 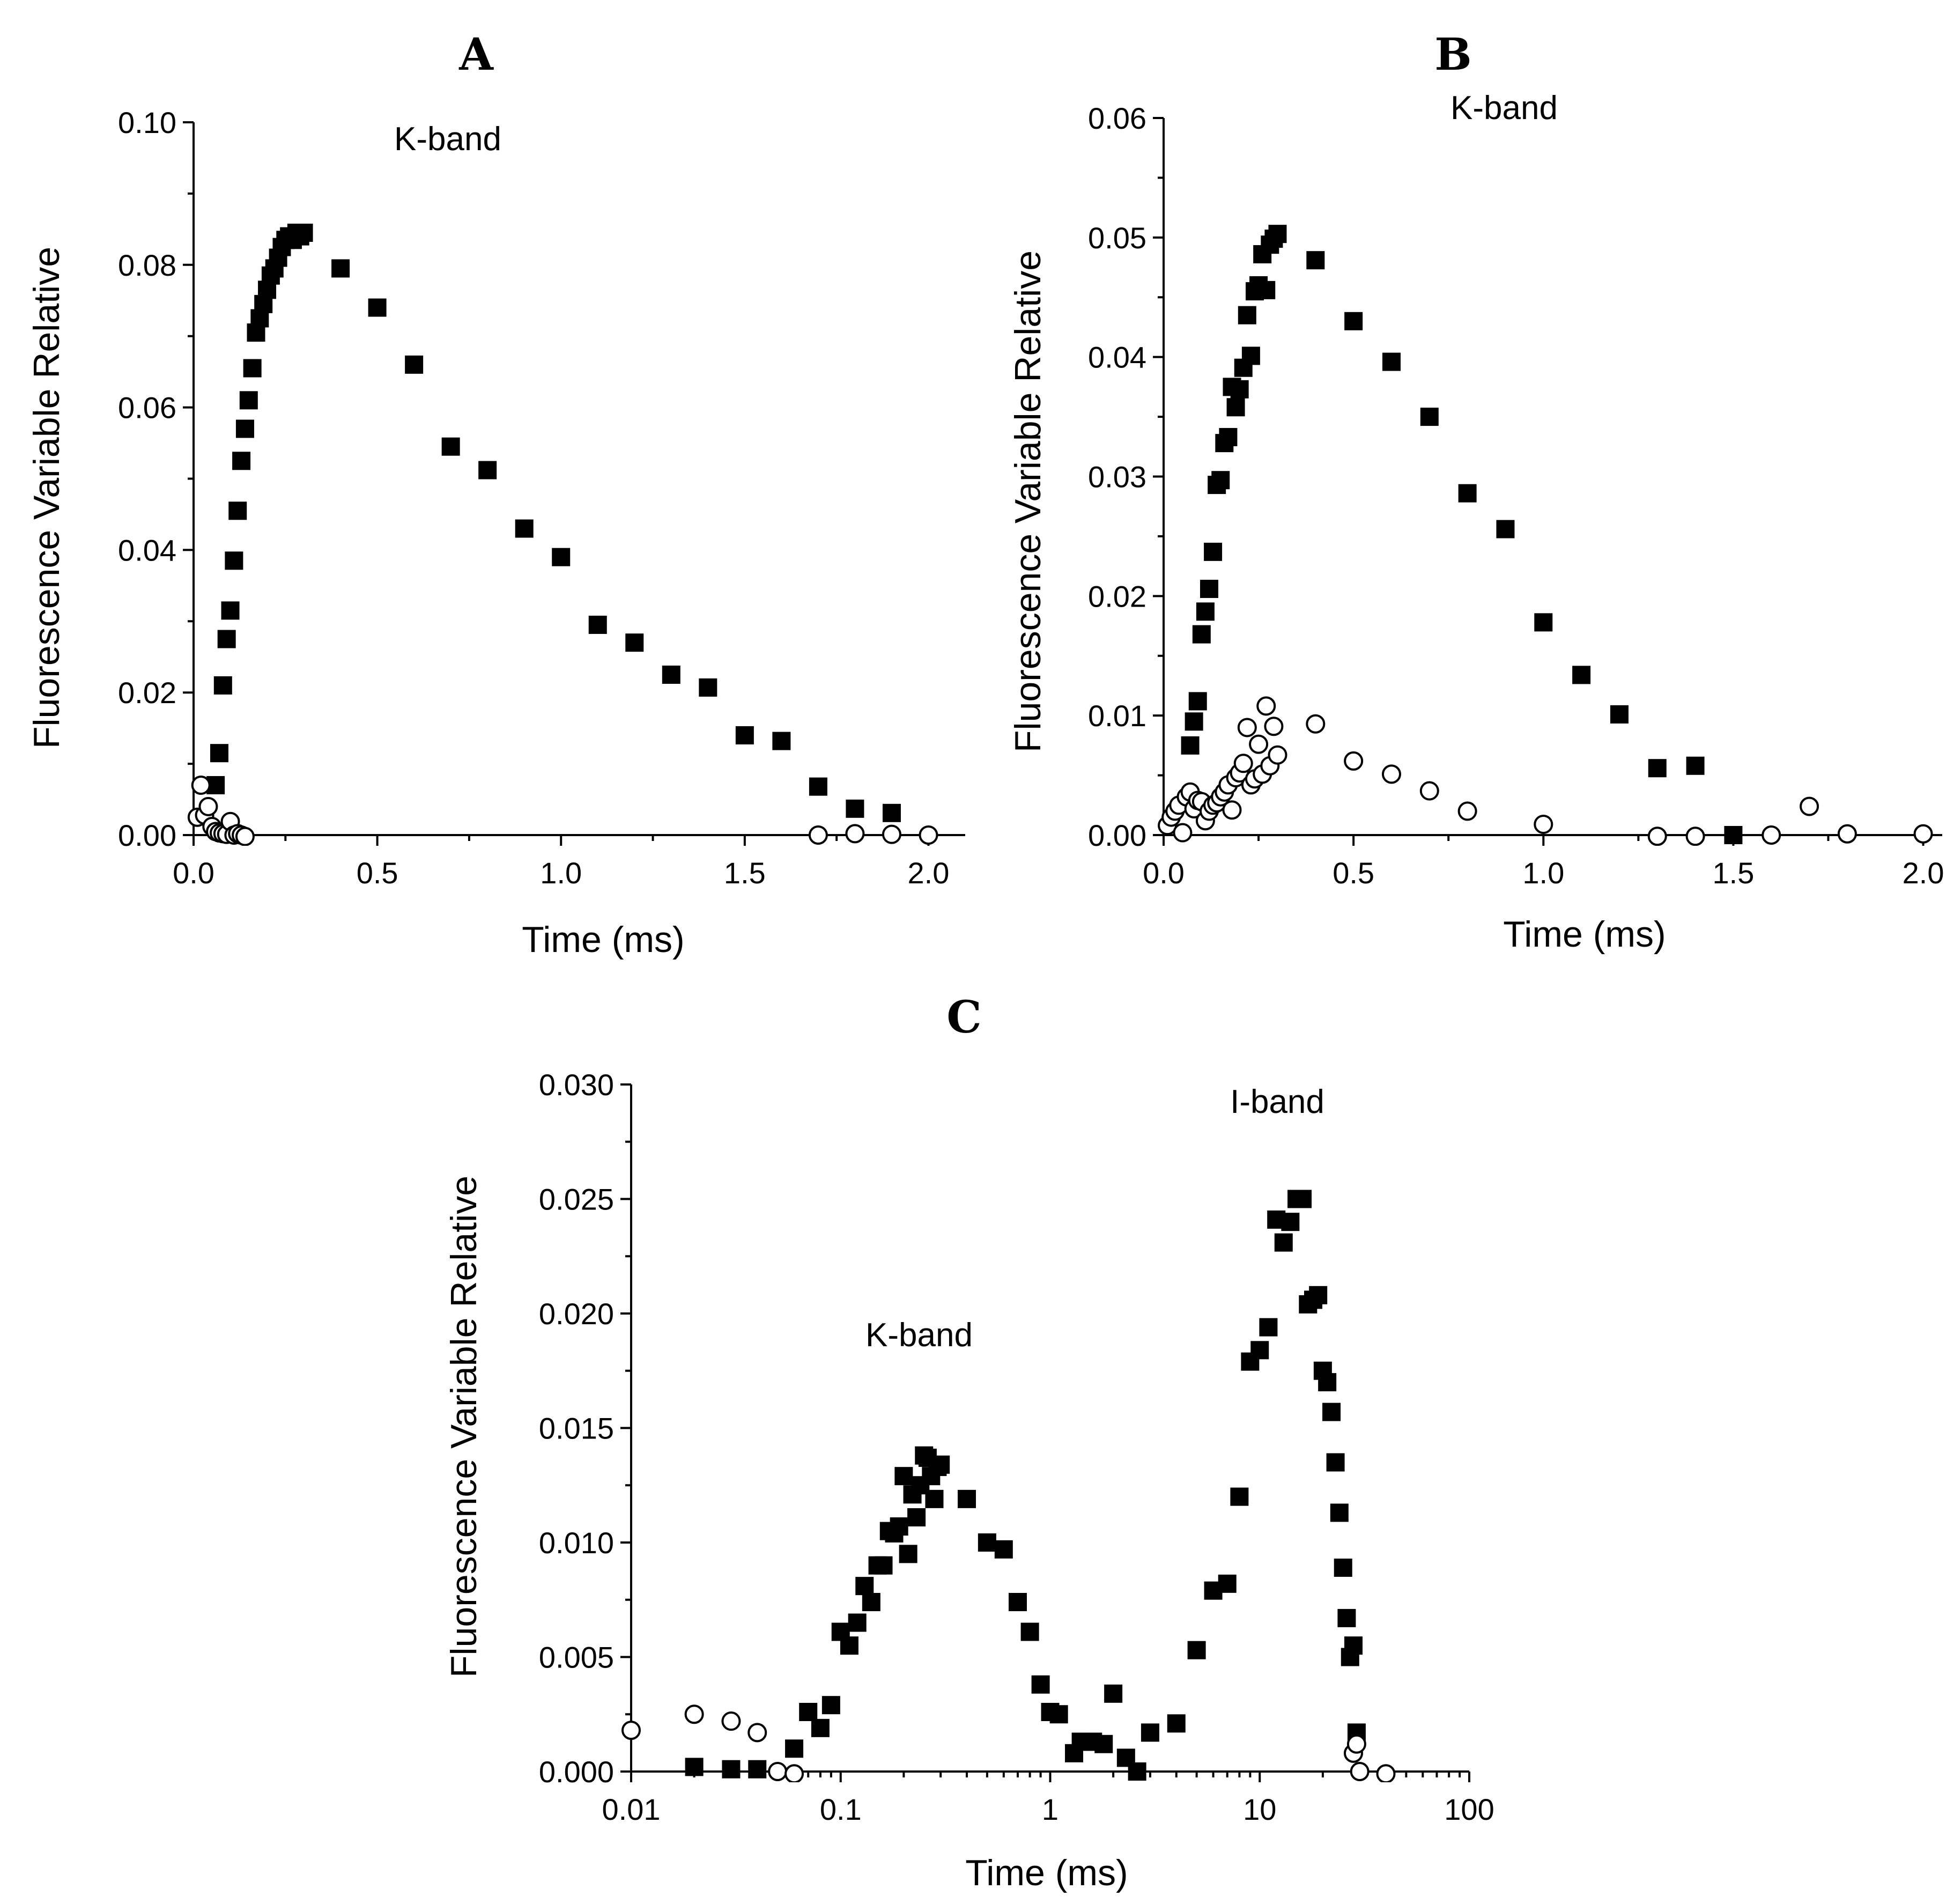 I want to click on panel-b-x-tick-label: 1.5, so click(x=1734, y=873).